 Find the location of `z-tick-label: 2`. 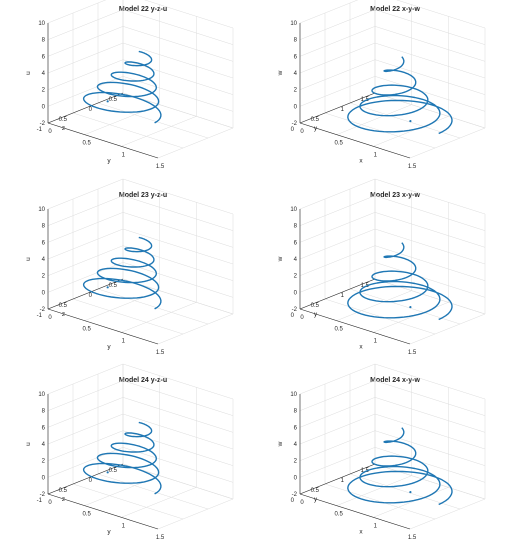

z-tick-label: 2 is located at coordinates (44, 277).